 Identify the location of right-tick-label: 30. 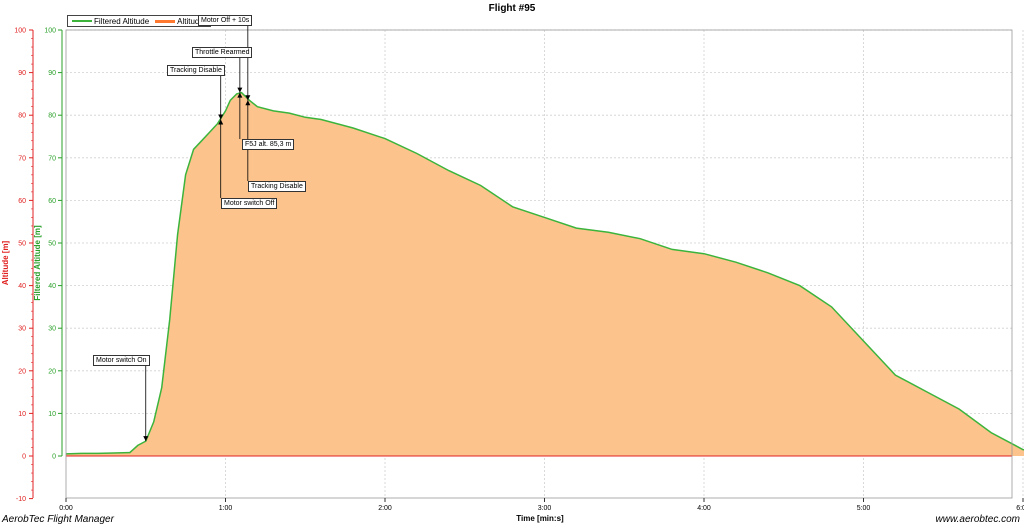
(52, 329).